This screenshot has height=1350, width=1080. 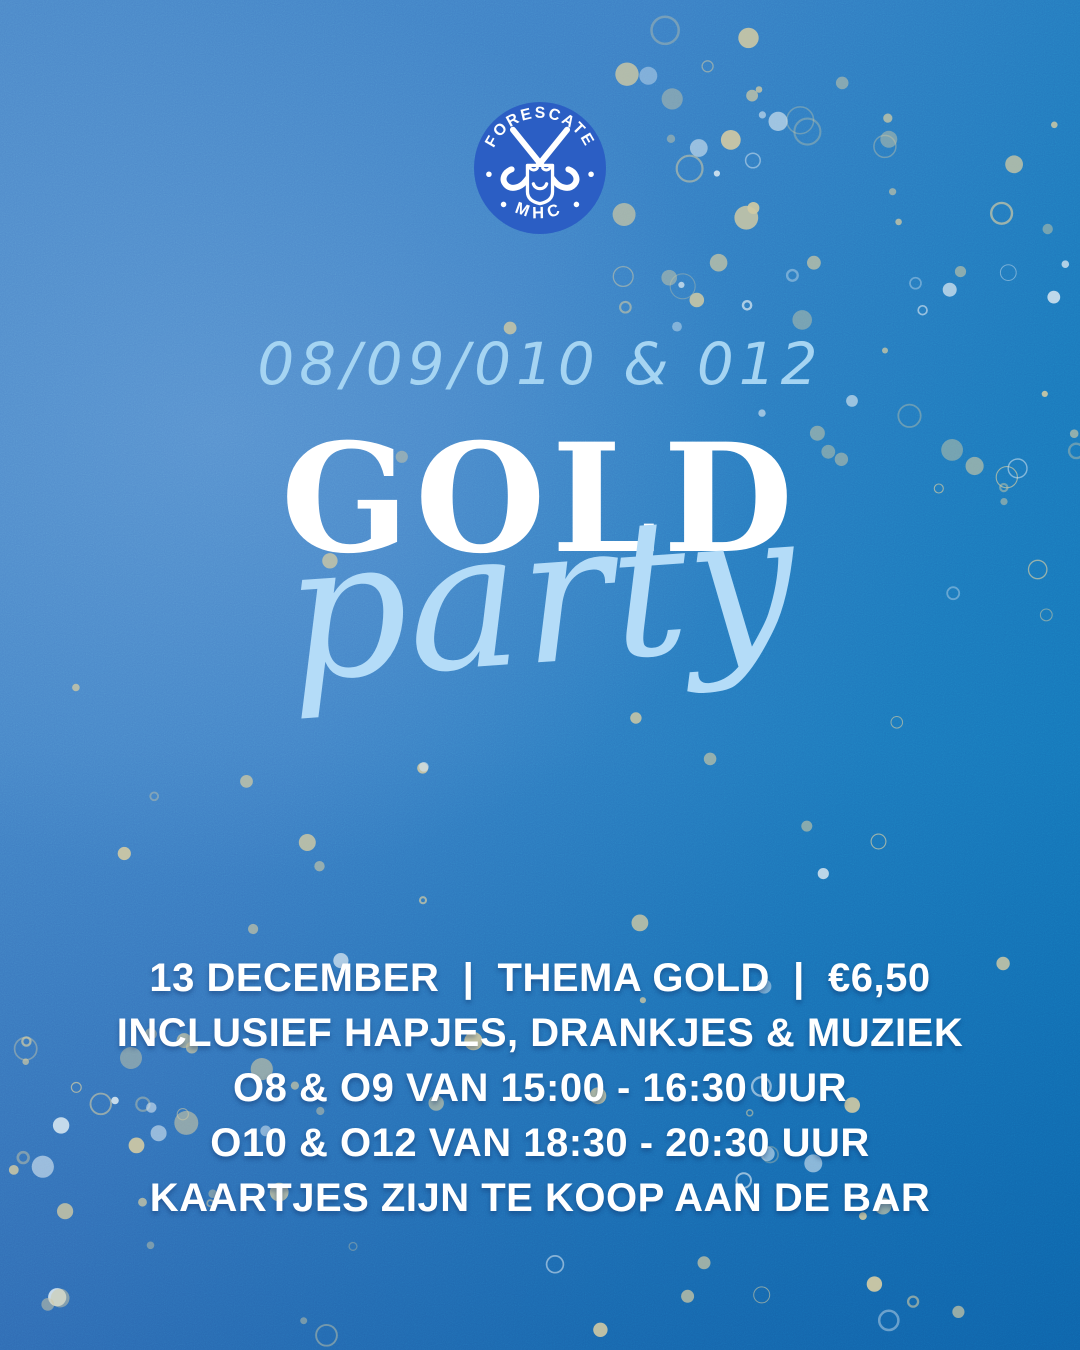 I want to click on crest-icon, so click(x=540, y=184).